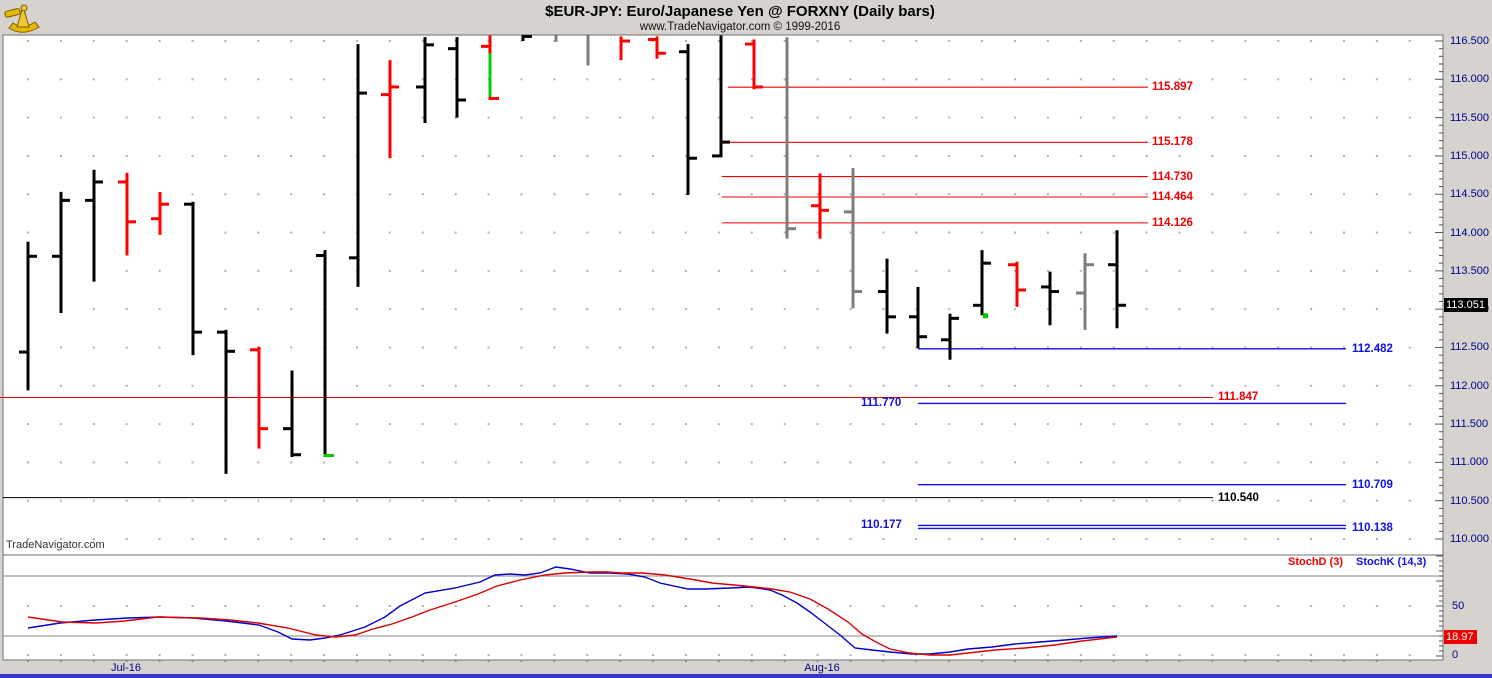 The width and height of the screenshot is (1492, 678). I want to click on stoch-value-badge: 18.97, so click(1460, 637).